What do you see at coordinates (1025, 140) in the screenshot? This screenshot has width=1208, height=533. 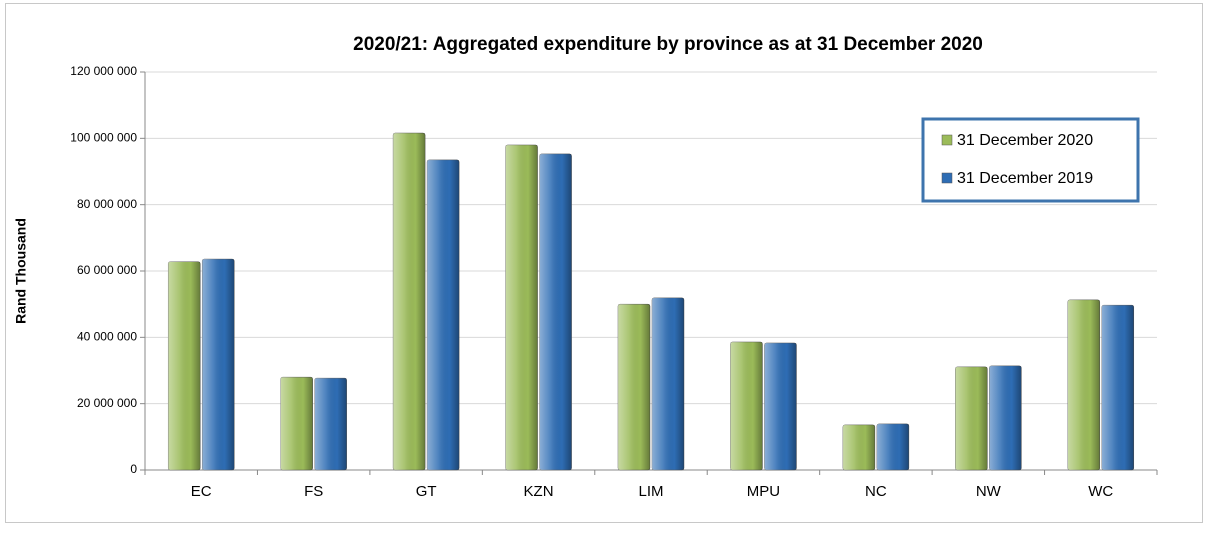 I see `legend-label: 31 December 2020` at bounding box center [1025, 140].